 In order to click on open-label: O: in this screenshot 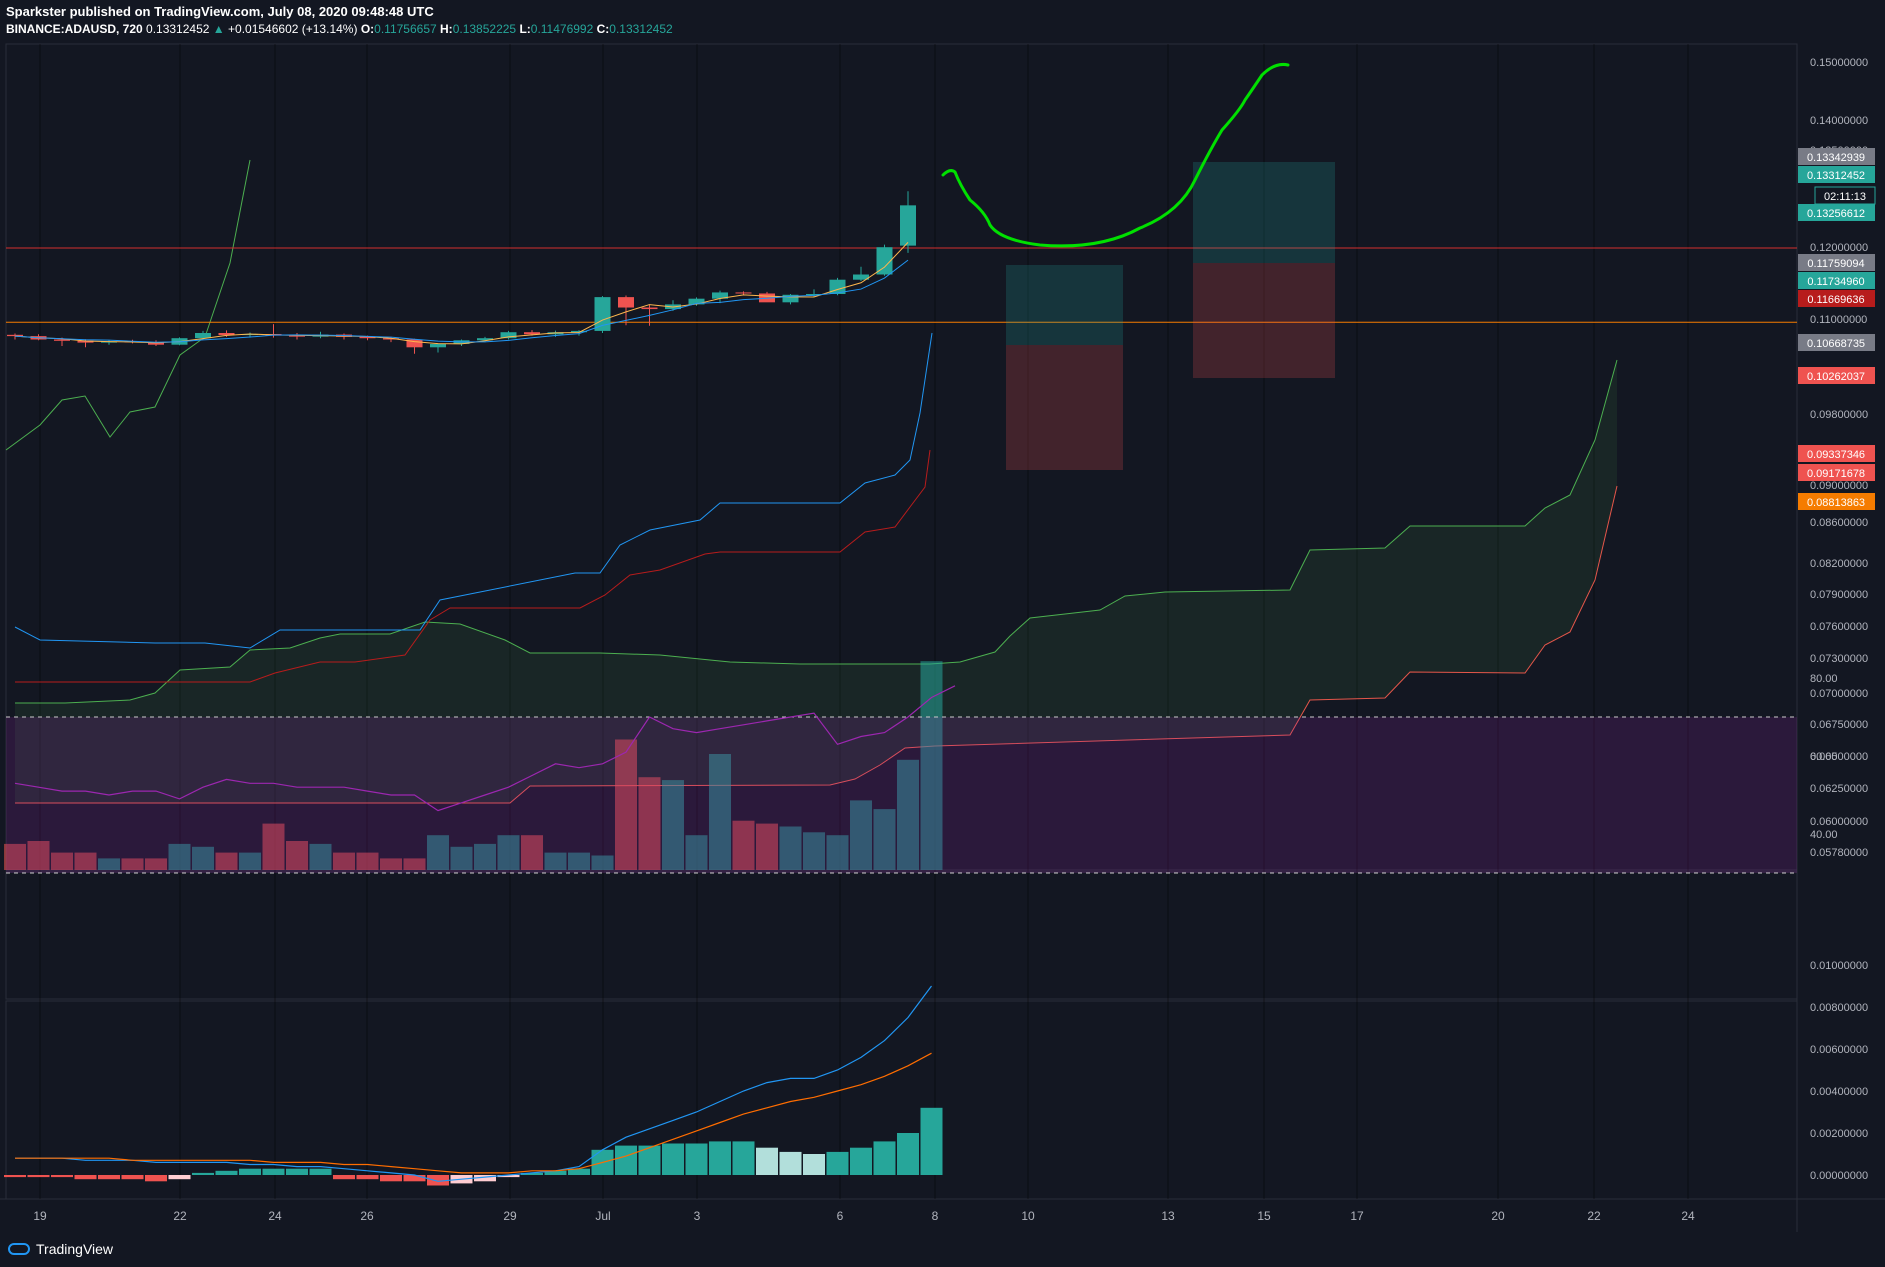, I will do `click(367, 29)`.